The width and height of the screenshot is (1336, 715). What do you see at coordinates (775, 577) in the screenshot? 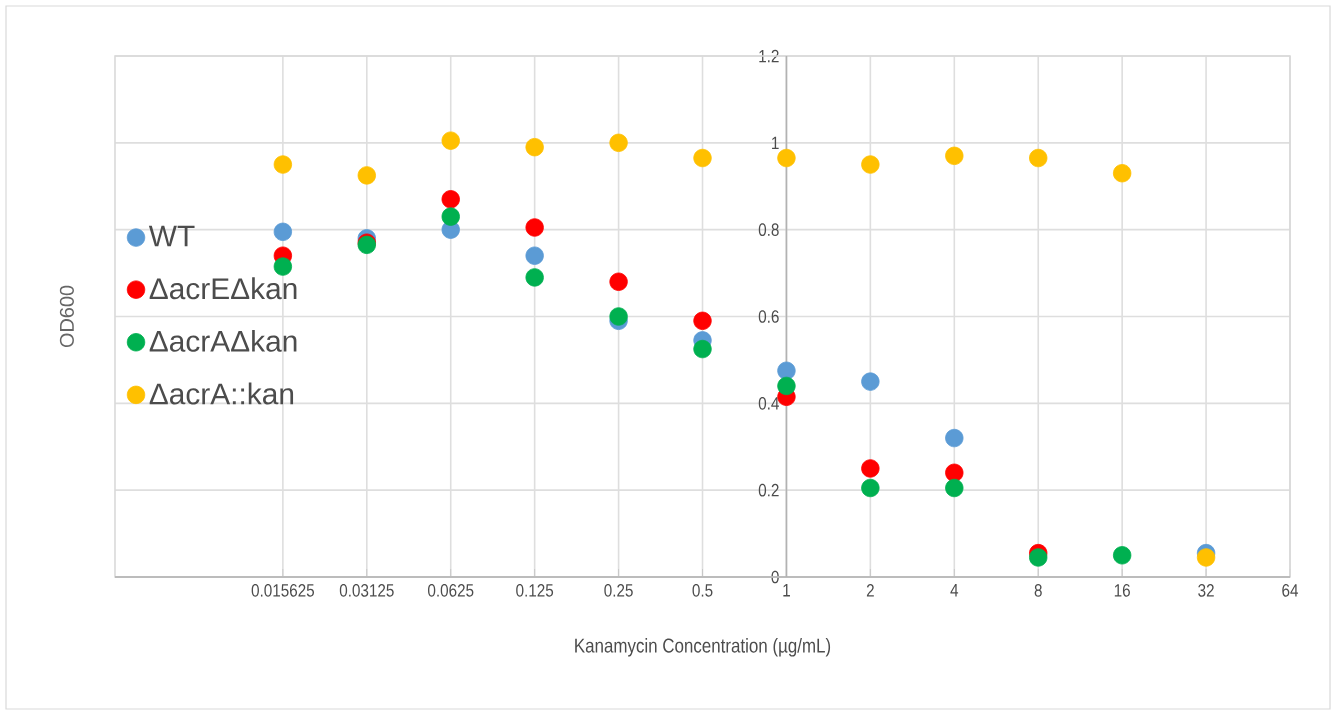
I see `y-tick-label: 0` at bounding box center [775, 577].